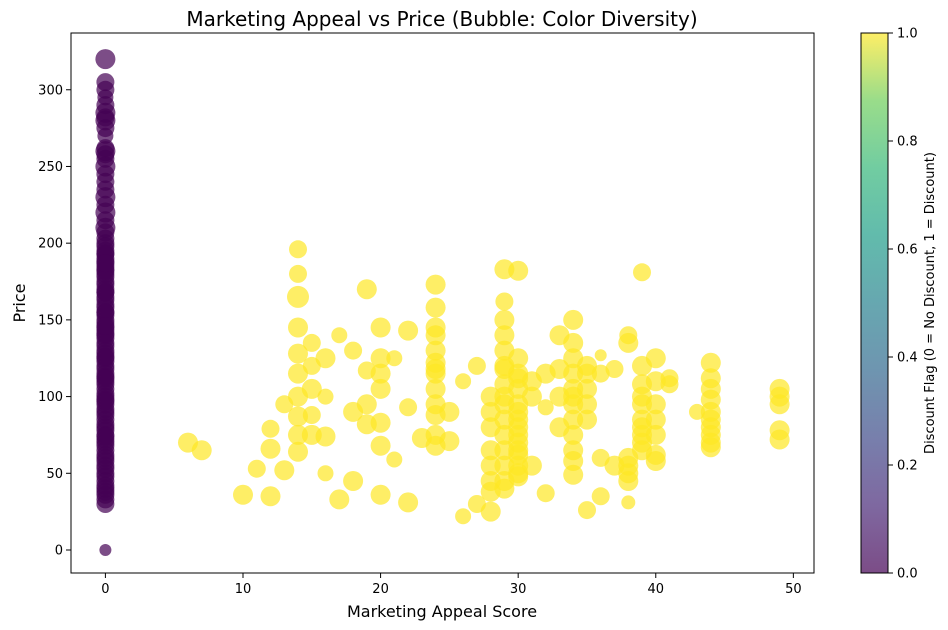 This screenshot has width=948, height=630. I want to click on x-tick-label: 50, so click(793, 589).